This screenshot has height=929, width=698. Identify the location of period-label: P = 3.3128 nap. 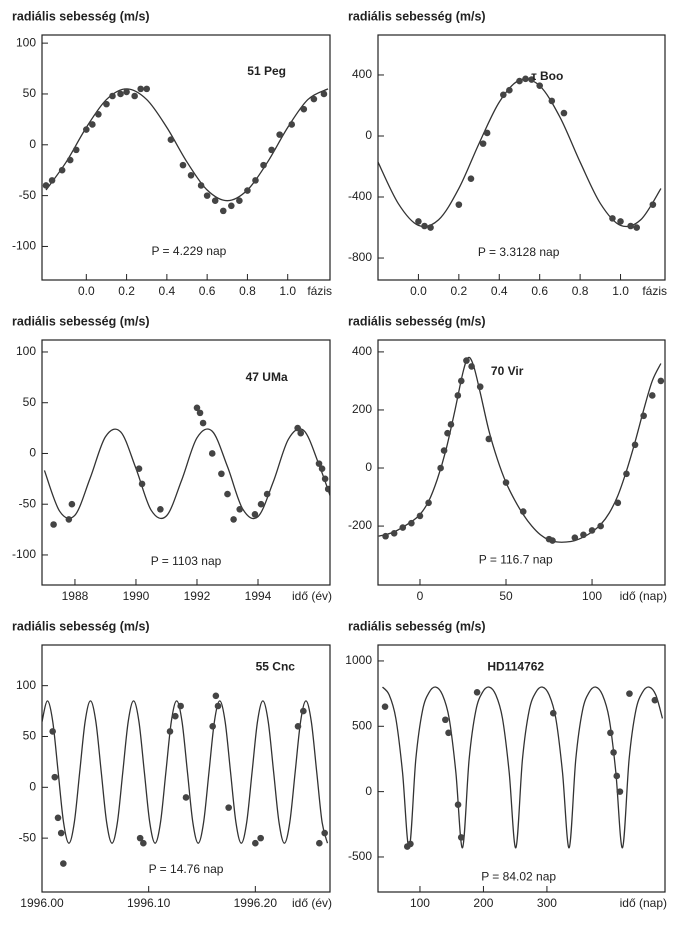
(519, 252).